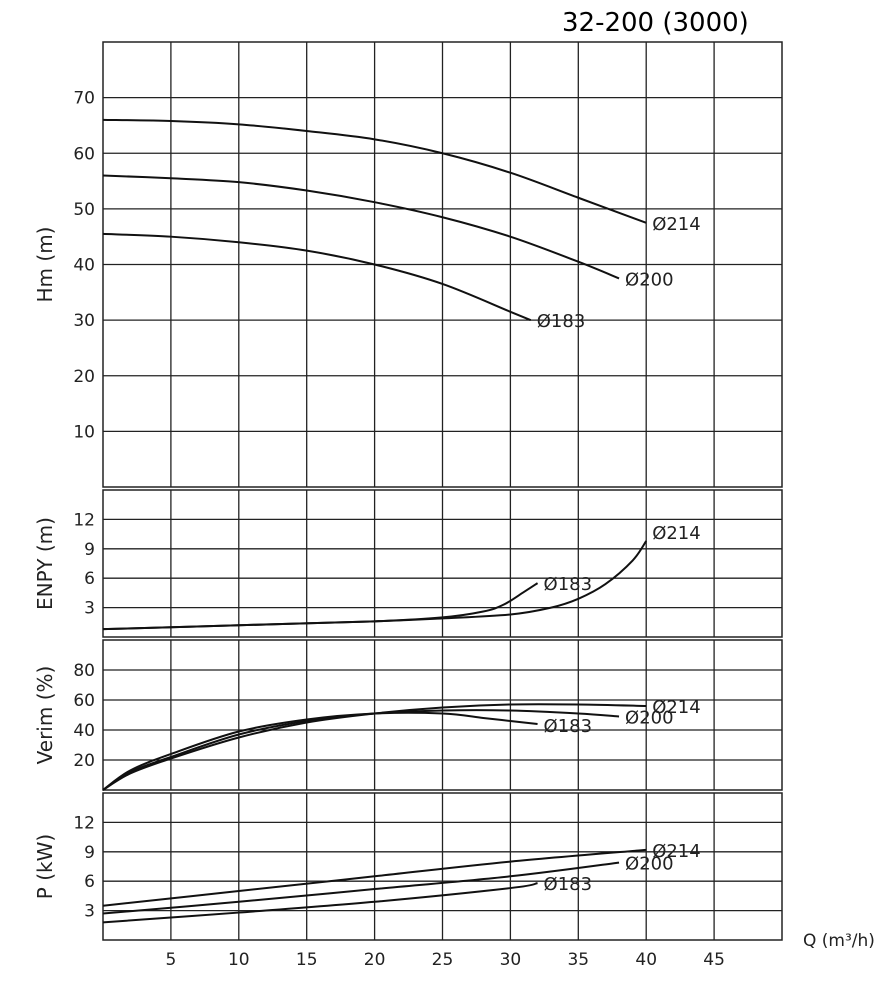 Image resolution: width=891 pixels, height=1000 pixels. I want to click on x-tick-label: 5, so click(170, 960).